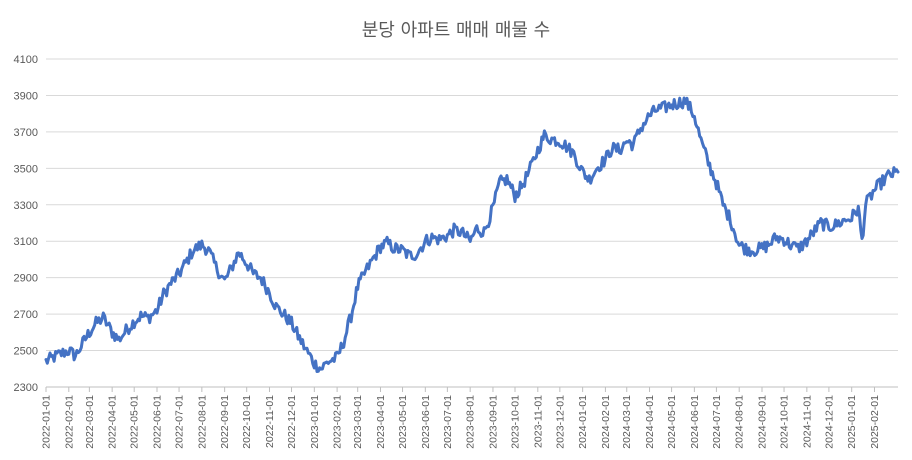  I want to click on y-tick-label: 4100, so click(26, 60).